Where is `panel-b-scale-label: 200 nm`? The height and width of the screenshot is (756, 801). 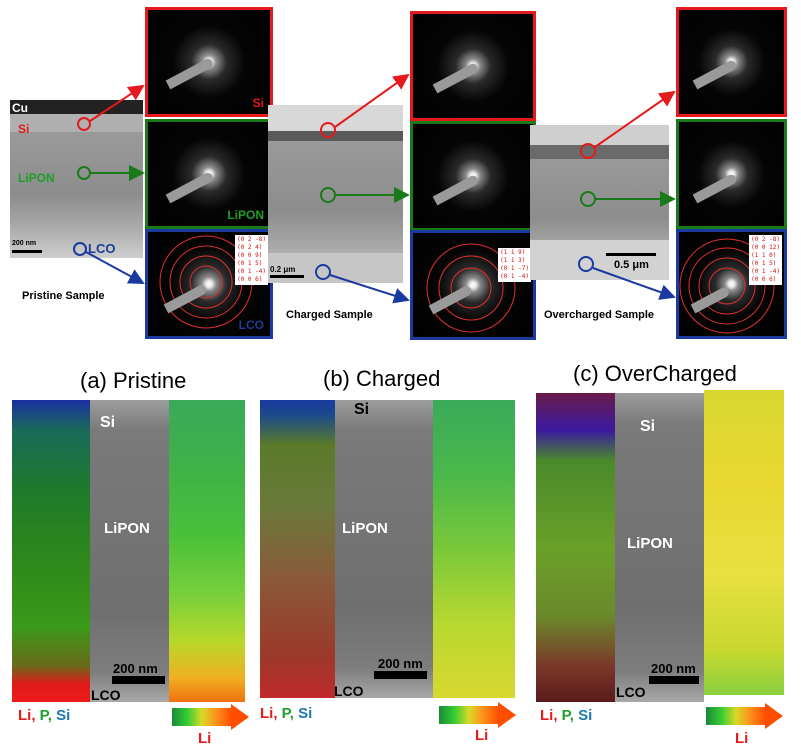
panel-b-scale-label: 200 nm is located at coordinates (400, 663).